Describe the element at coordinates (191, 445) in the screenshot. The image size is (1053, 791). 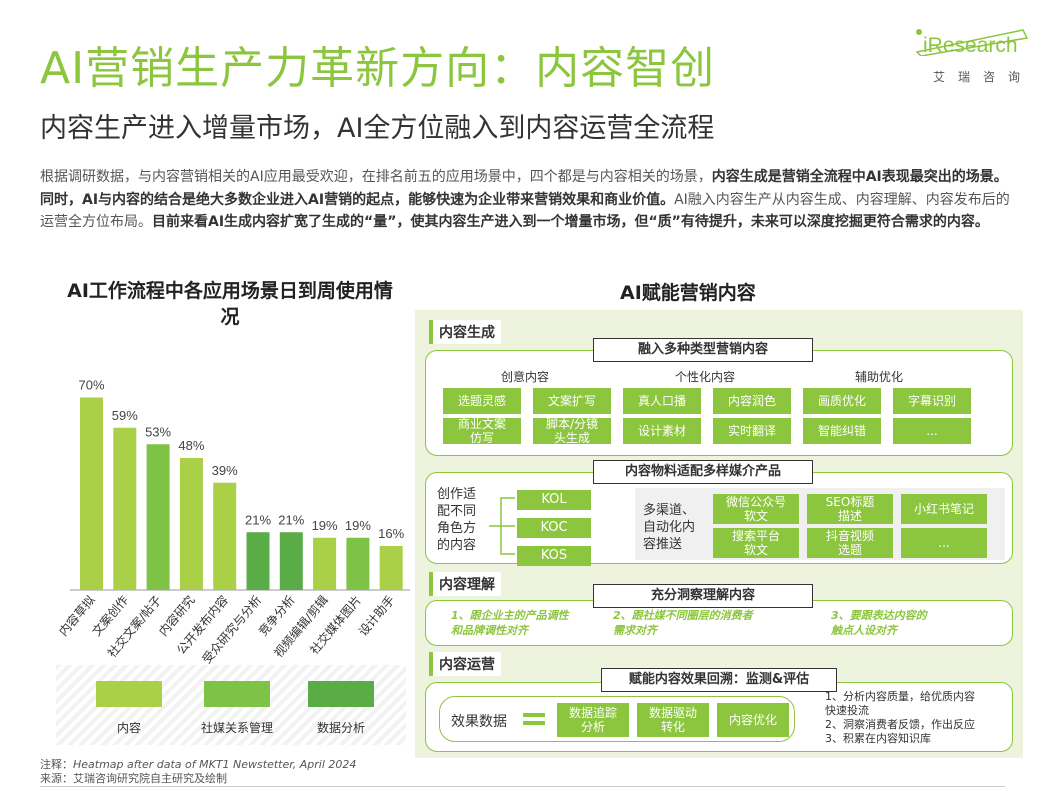
I see `bar-value-label-3: 48%` at that location.